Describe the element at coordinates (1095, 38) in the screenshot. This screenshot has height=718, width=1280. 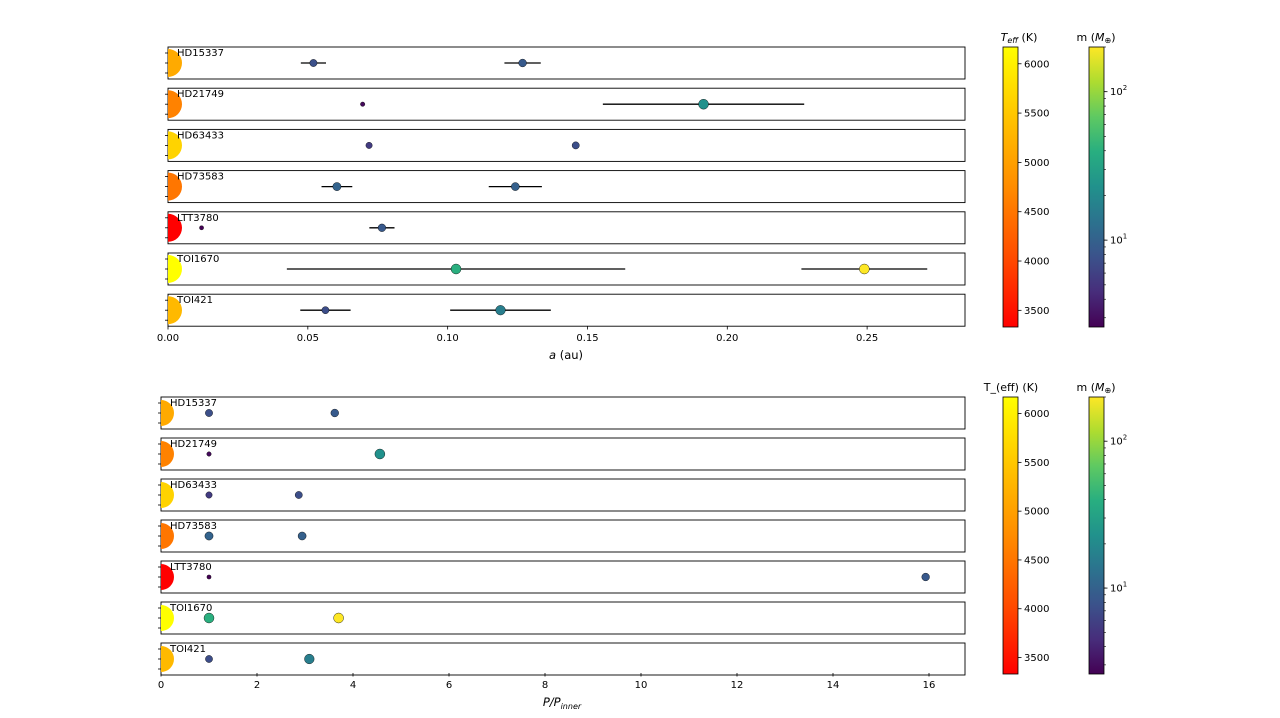
I see `top-mass-colorbar-title: m (M⊕)` at that location.